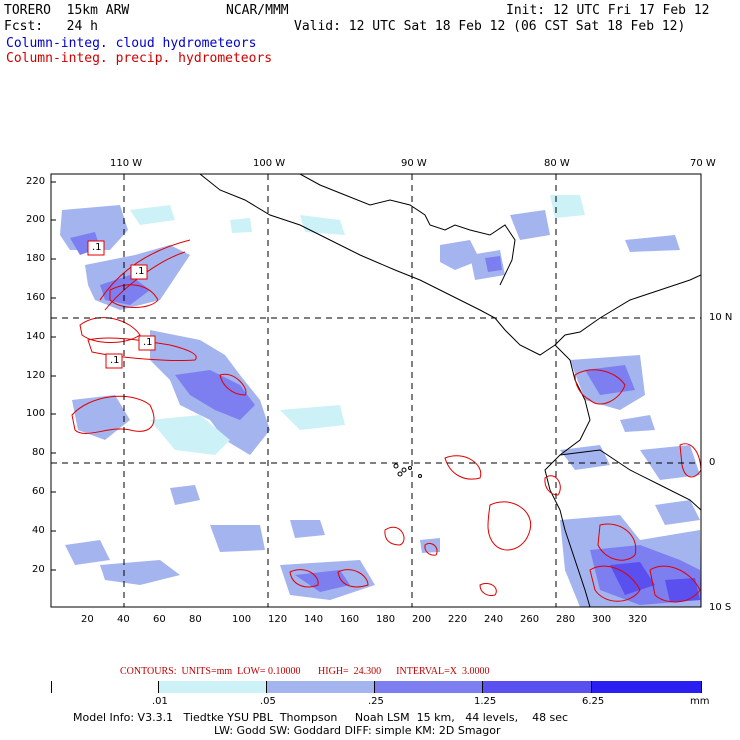  I want to click on lon-label: 90 W, so click(414, 163).